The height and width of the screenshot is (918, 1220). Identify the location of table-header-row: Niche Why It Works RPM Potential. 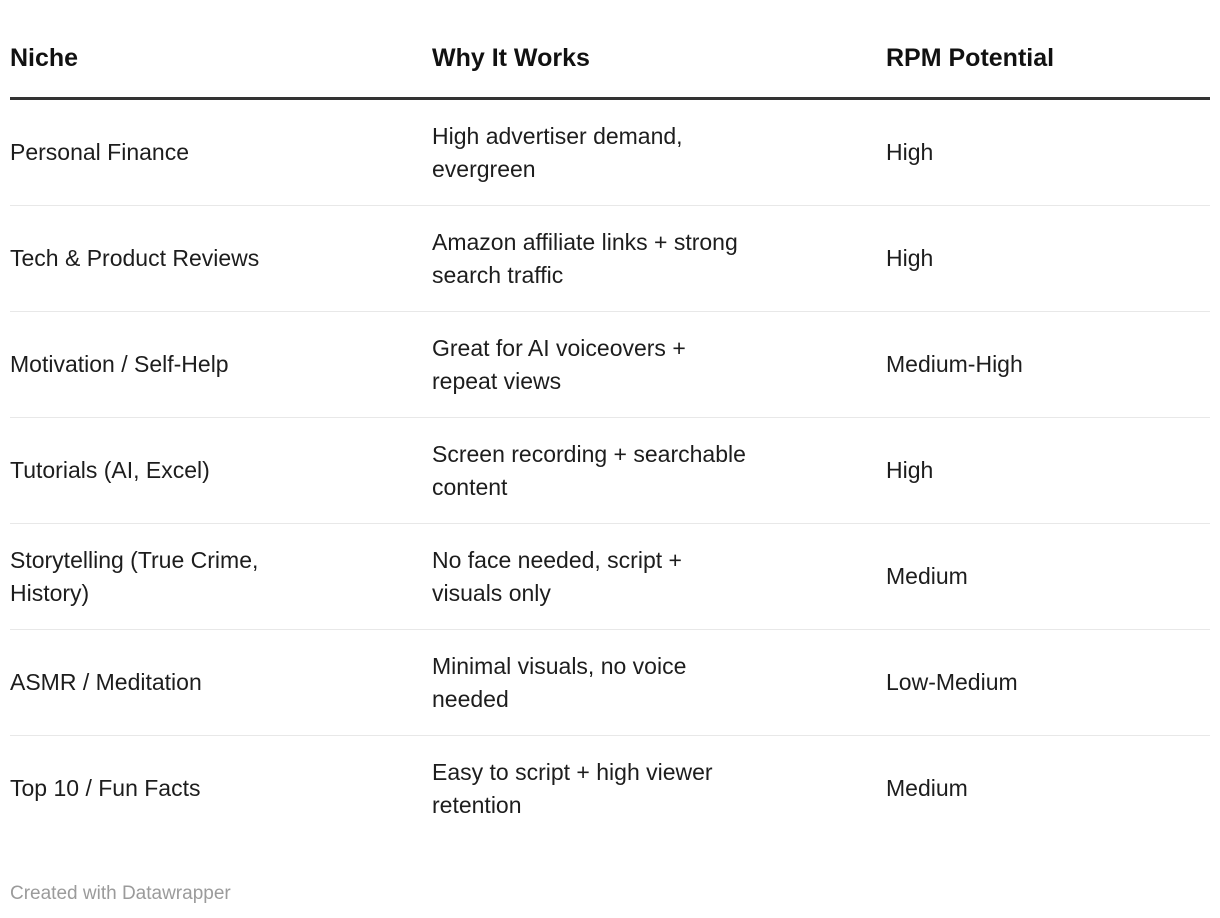
(610, 72).